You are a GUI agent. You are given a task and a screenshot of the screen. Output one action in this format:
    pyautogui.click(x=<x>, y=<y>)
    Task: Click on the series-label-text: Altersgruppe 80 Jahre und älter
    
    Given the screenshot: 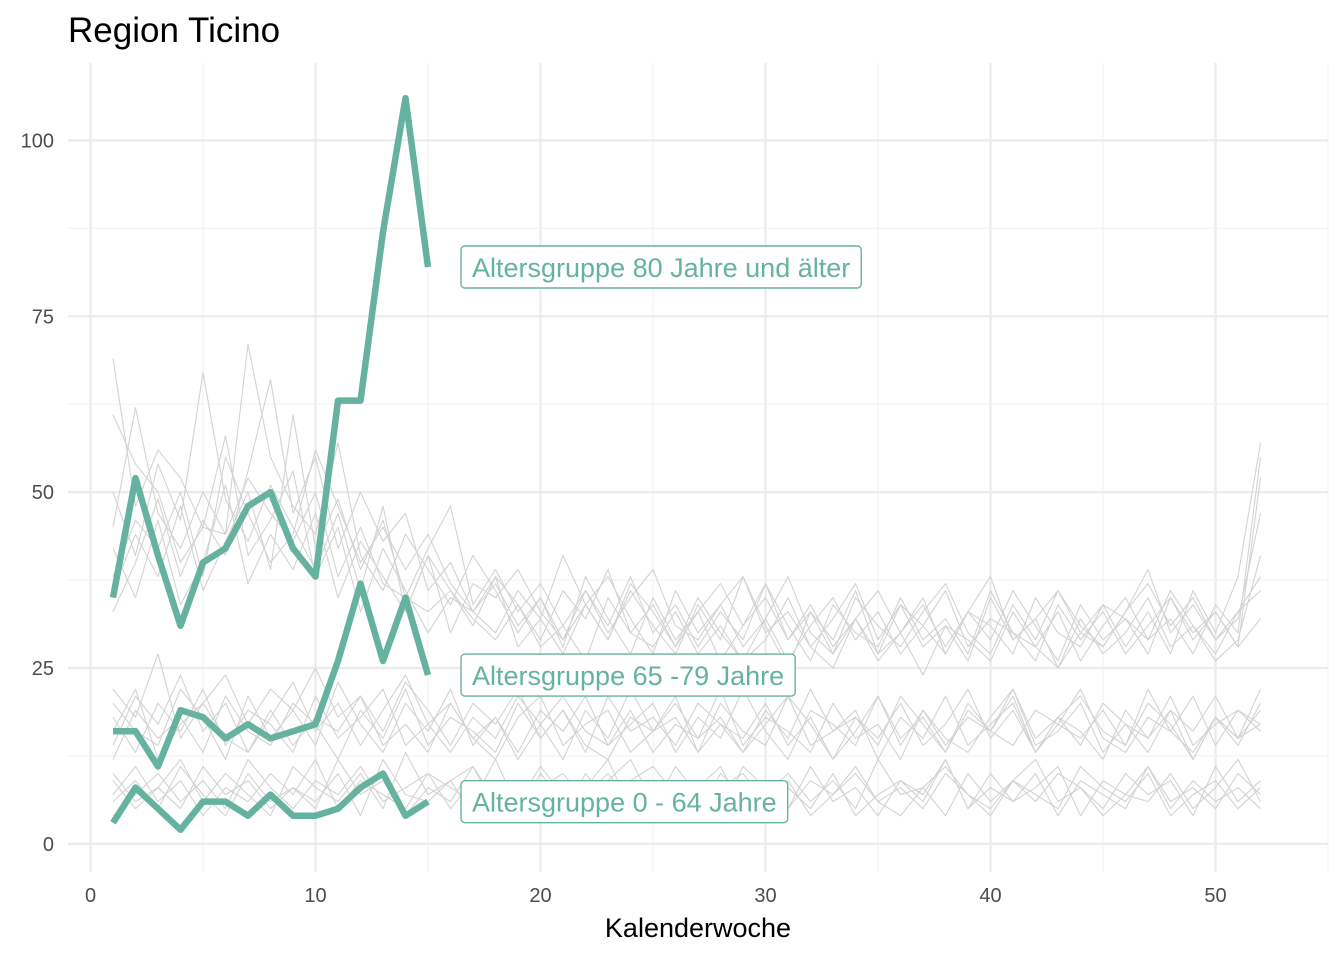 What is the action you would take?
    pyautogui.click(x=661, y=268)
    